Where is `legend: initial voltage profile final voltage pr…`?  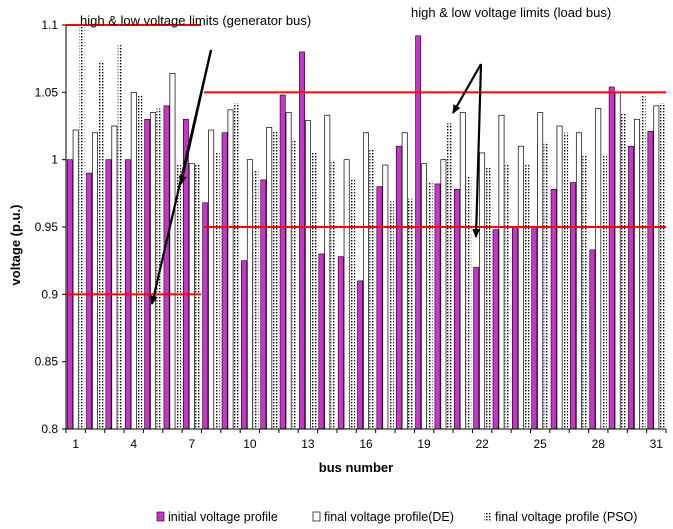
legend: initial voltage profile final voltage pr… is located at coordinates (396, 517).